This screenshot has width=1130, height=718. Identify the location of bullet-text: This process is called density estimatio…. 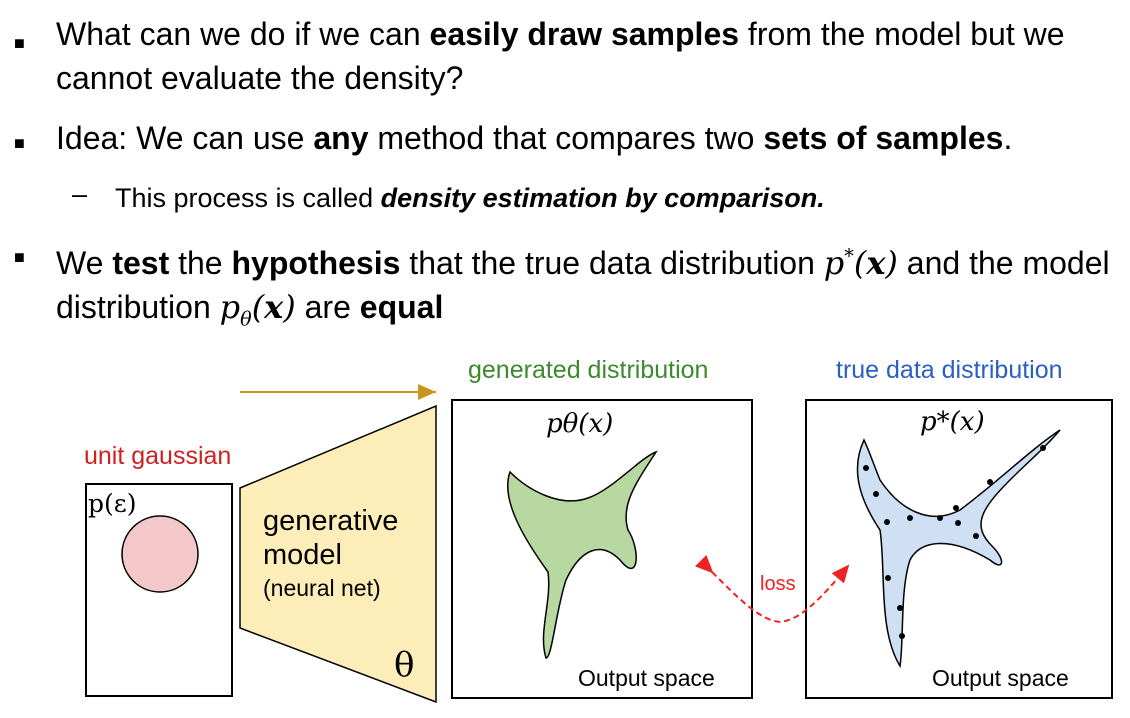
(470, 198).